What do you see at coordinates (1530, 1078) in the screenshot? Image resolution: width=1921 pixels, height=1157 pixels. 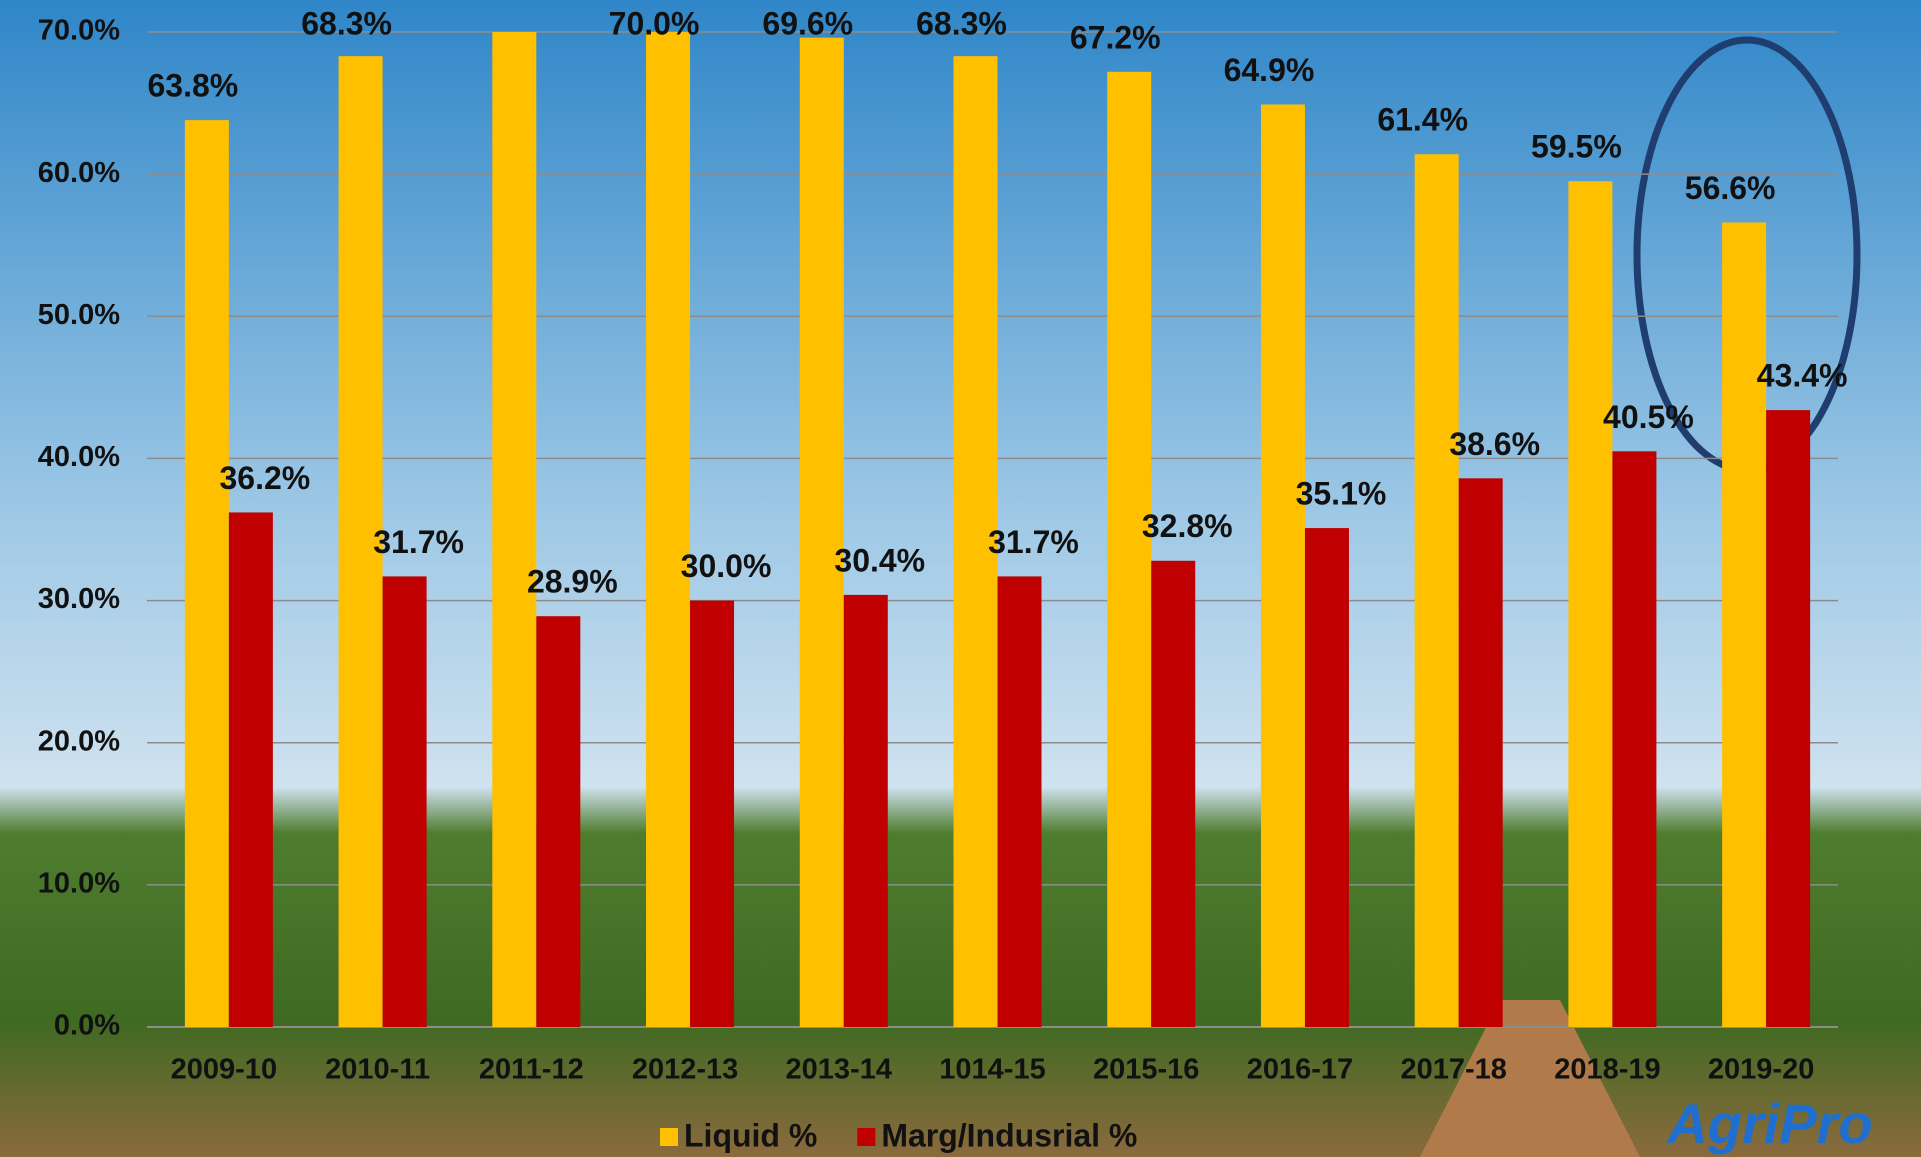 I see `dirt-road` at bounding box center [1530, 1078].